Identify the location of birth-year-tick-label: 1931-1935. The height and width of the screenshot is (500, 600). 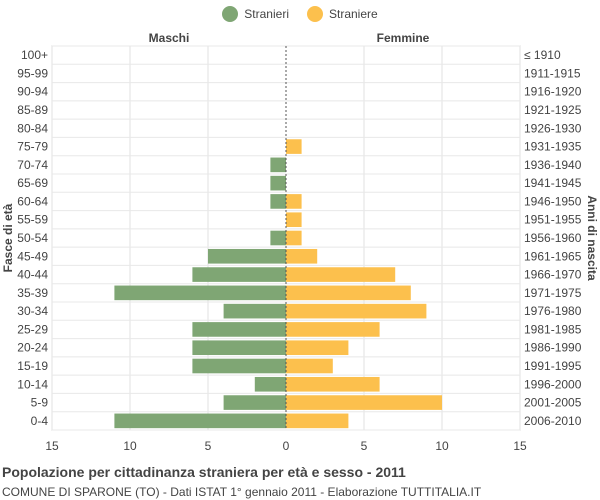
(553, 147).